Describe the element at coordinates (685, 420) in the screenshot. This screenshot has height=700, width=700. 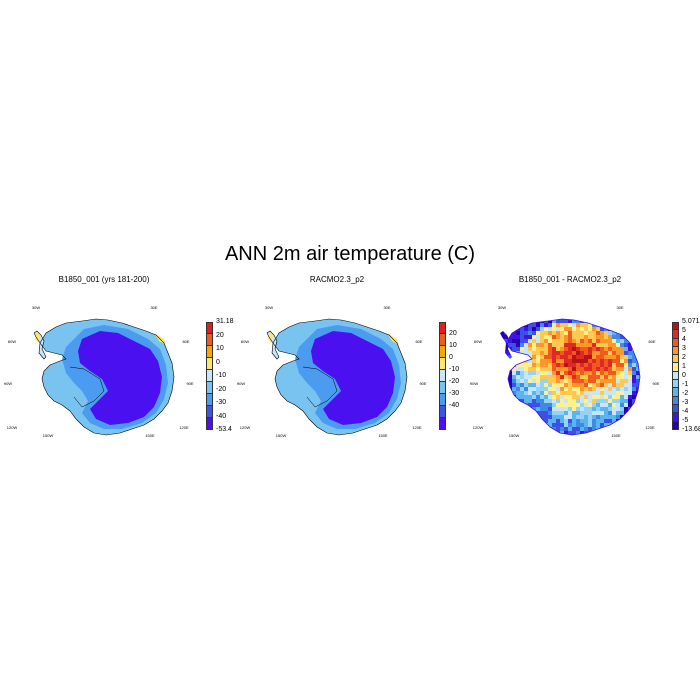
I see `colorbar-label: -5` at that location.